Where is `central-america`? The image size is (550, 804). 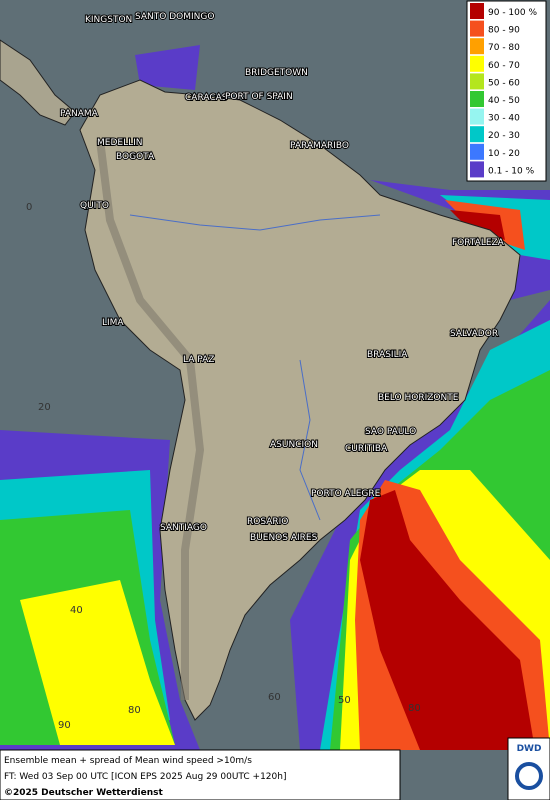
central-america is located at coordinates (38, 82).